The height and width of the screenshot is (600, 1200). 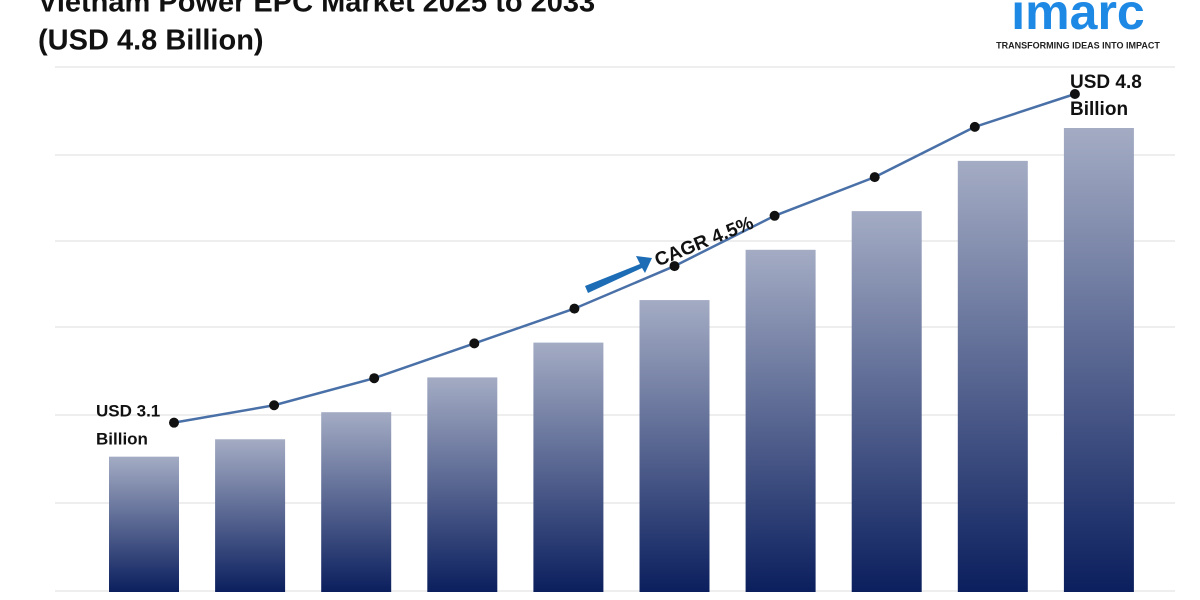 What do you see at coordinates (1077, 20) in the screenshot?
I see `logo: imarc` at bounding box center [1077, 20].